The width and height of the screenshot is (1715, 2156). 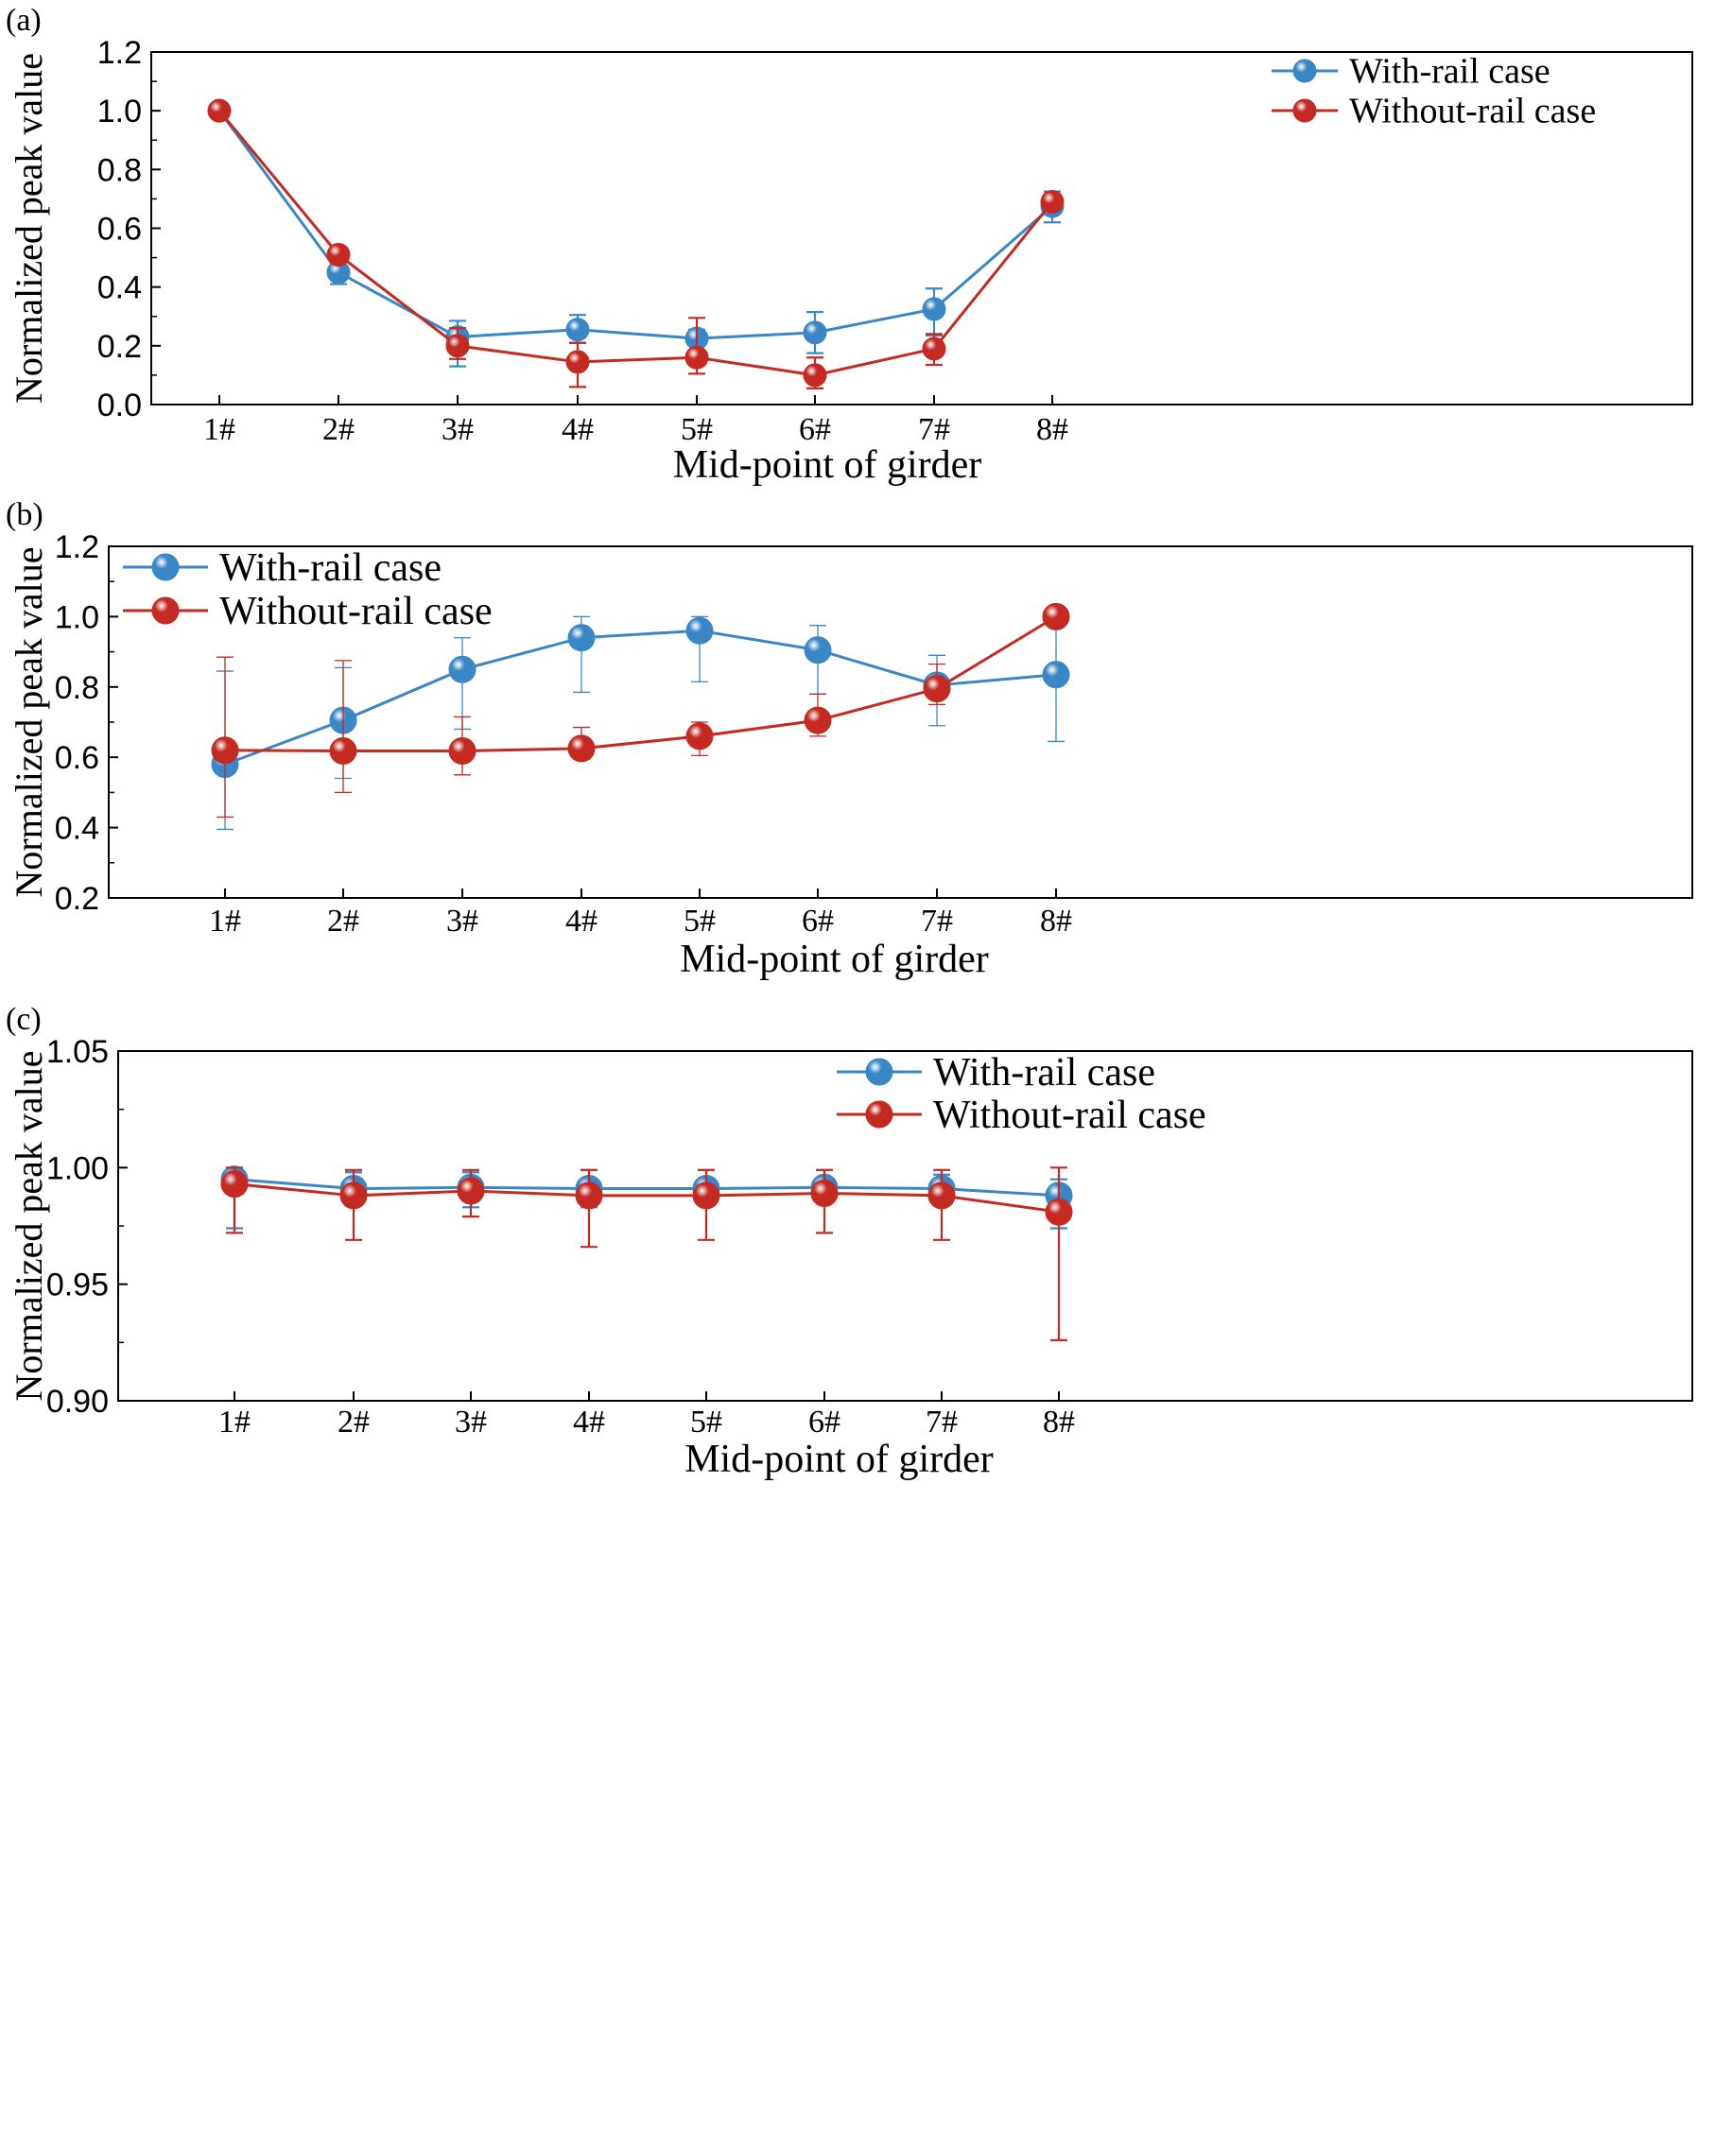 What do you see at coordinates (77, 1402) in the screenshot?
I see `y-tick-label: 0.90` at bounding box center [77, 1402].